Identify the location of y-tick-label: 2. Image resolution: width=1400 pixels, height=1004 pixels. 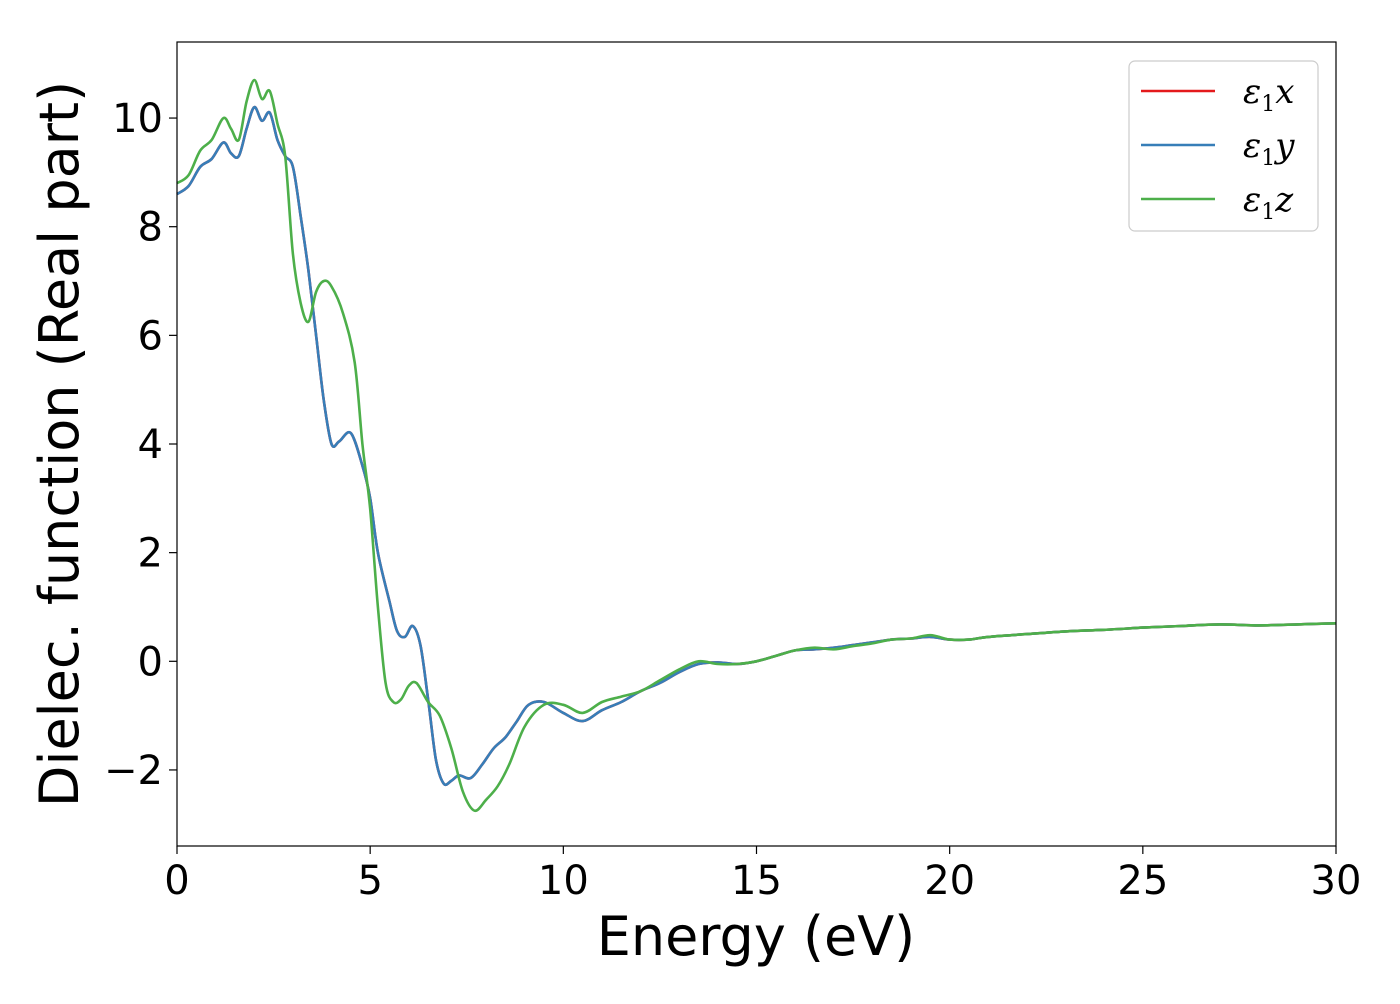
(150, 554).